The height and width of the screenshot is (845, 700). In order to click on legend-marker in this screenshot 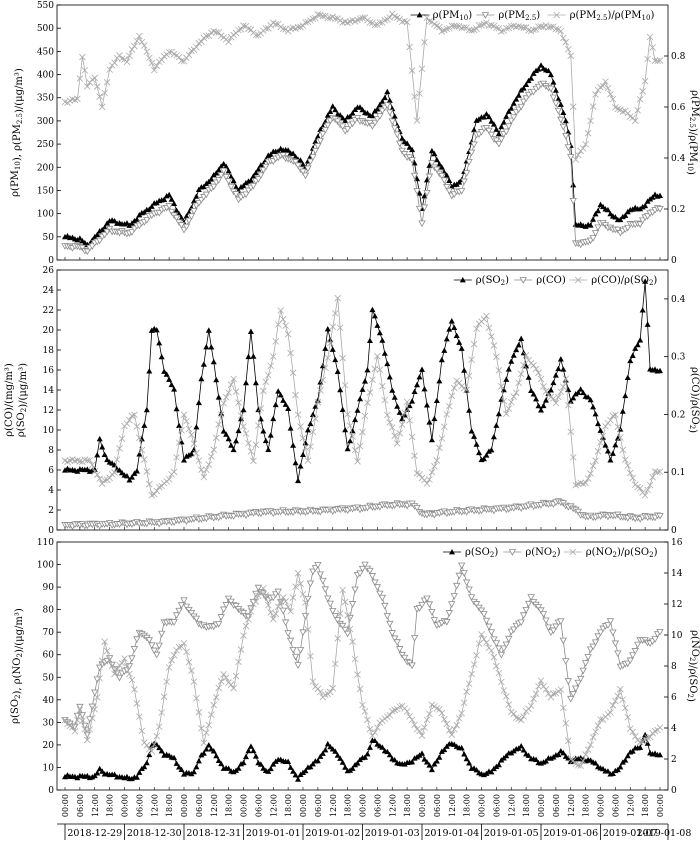, I will do `click(573, 552)`.